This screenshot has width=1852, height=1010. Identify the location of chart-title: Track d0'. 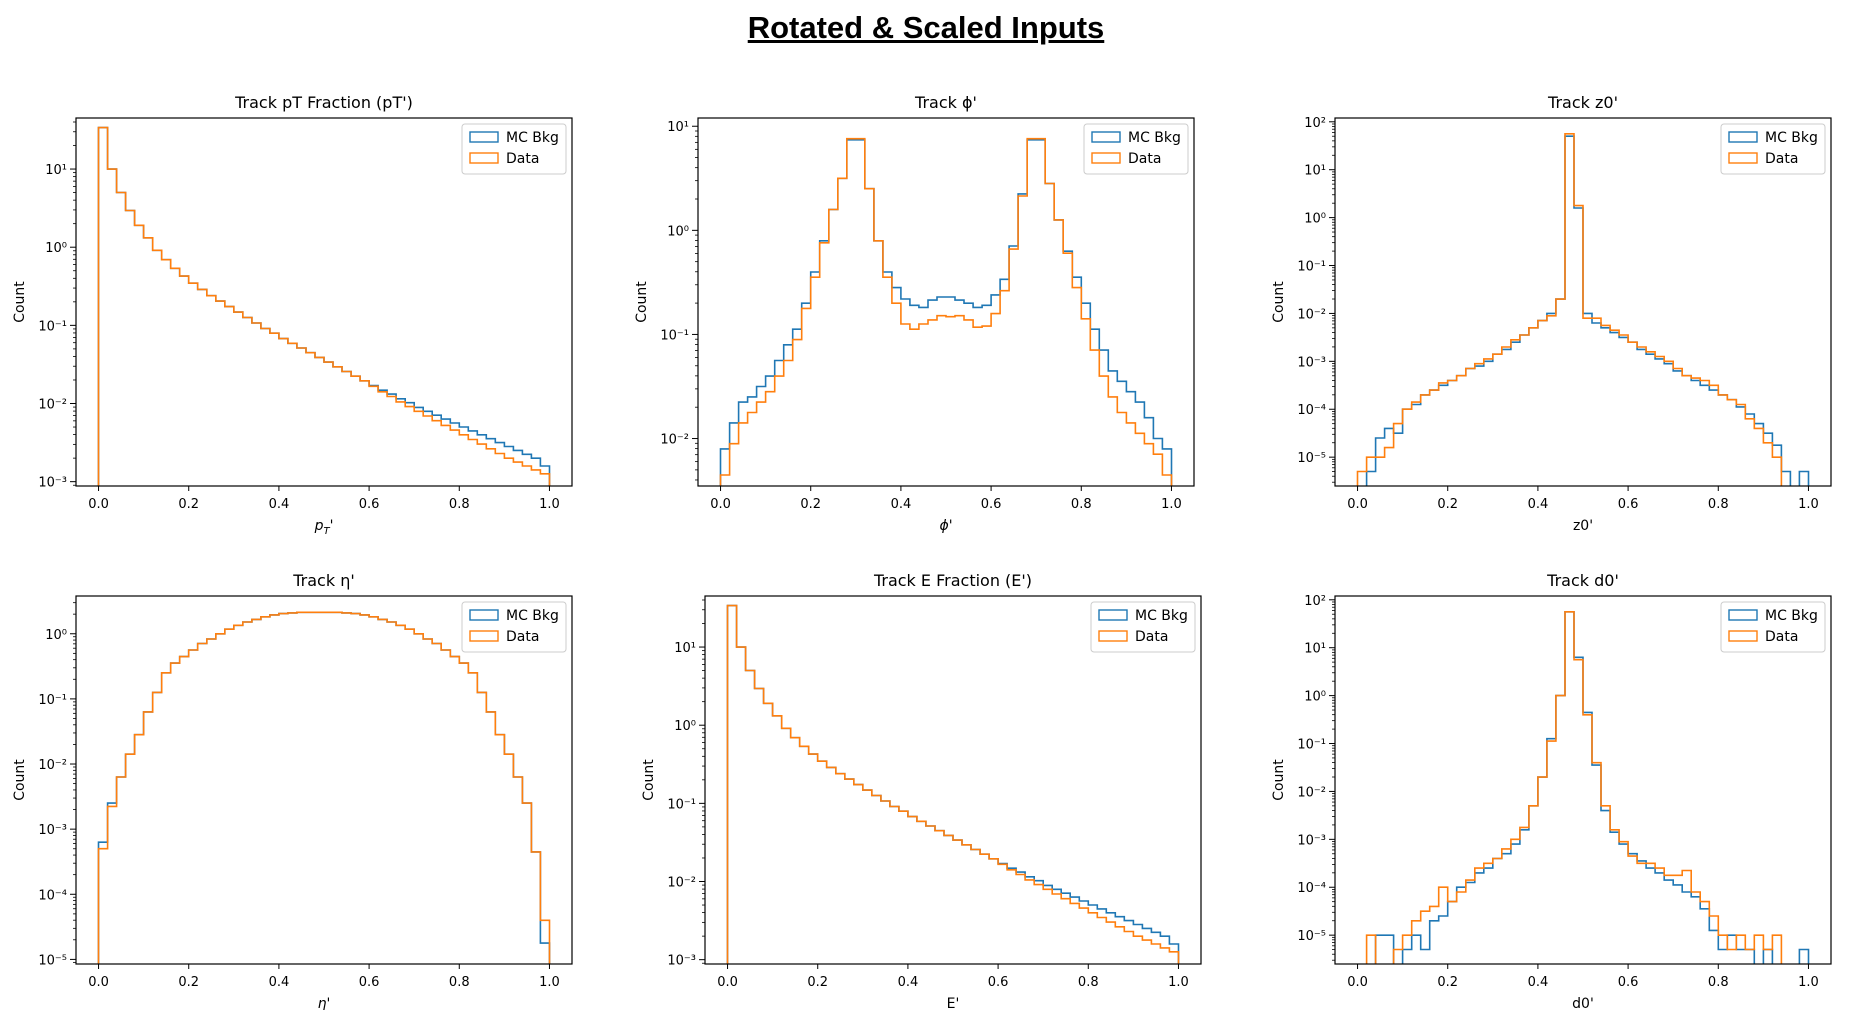
(1582, 580).